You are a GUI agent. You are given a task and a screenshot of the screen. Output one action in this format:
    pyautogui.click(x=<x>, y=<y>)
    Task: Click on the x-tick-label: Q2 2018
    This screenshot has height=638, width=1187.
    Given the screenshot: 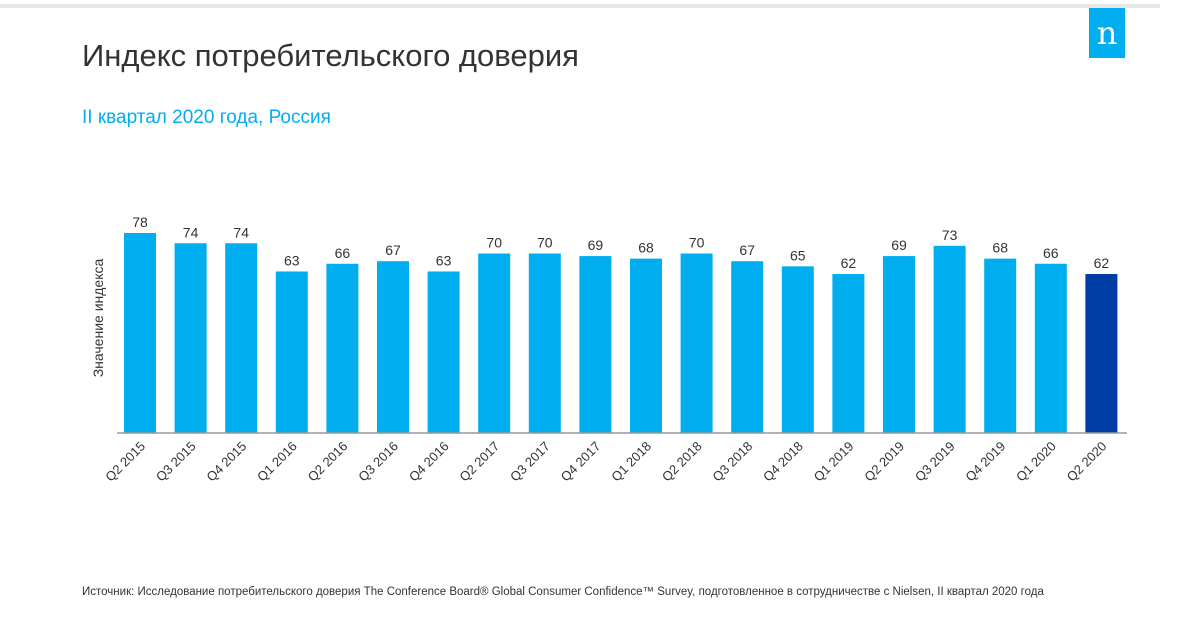 What is the action you would take?
    pyautogui.click(x=682, y=462)
    